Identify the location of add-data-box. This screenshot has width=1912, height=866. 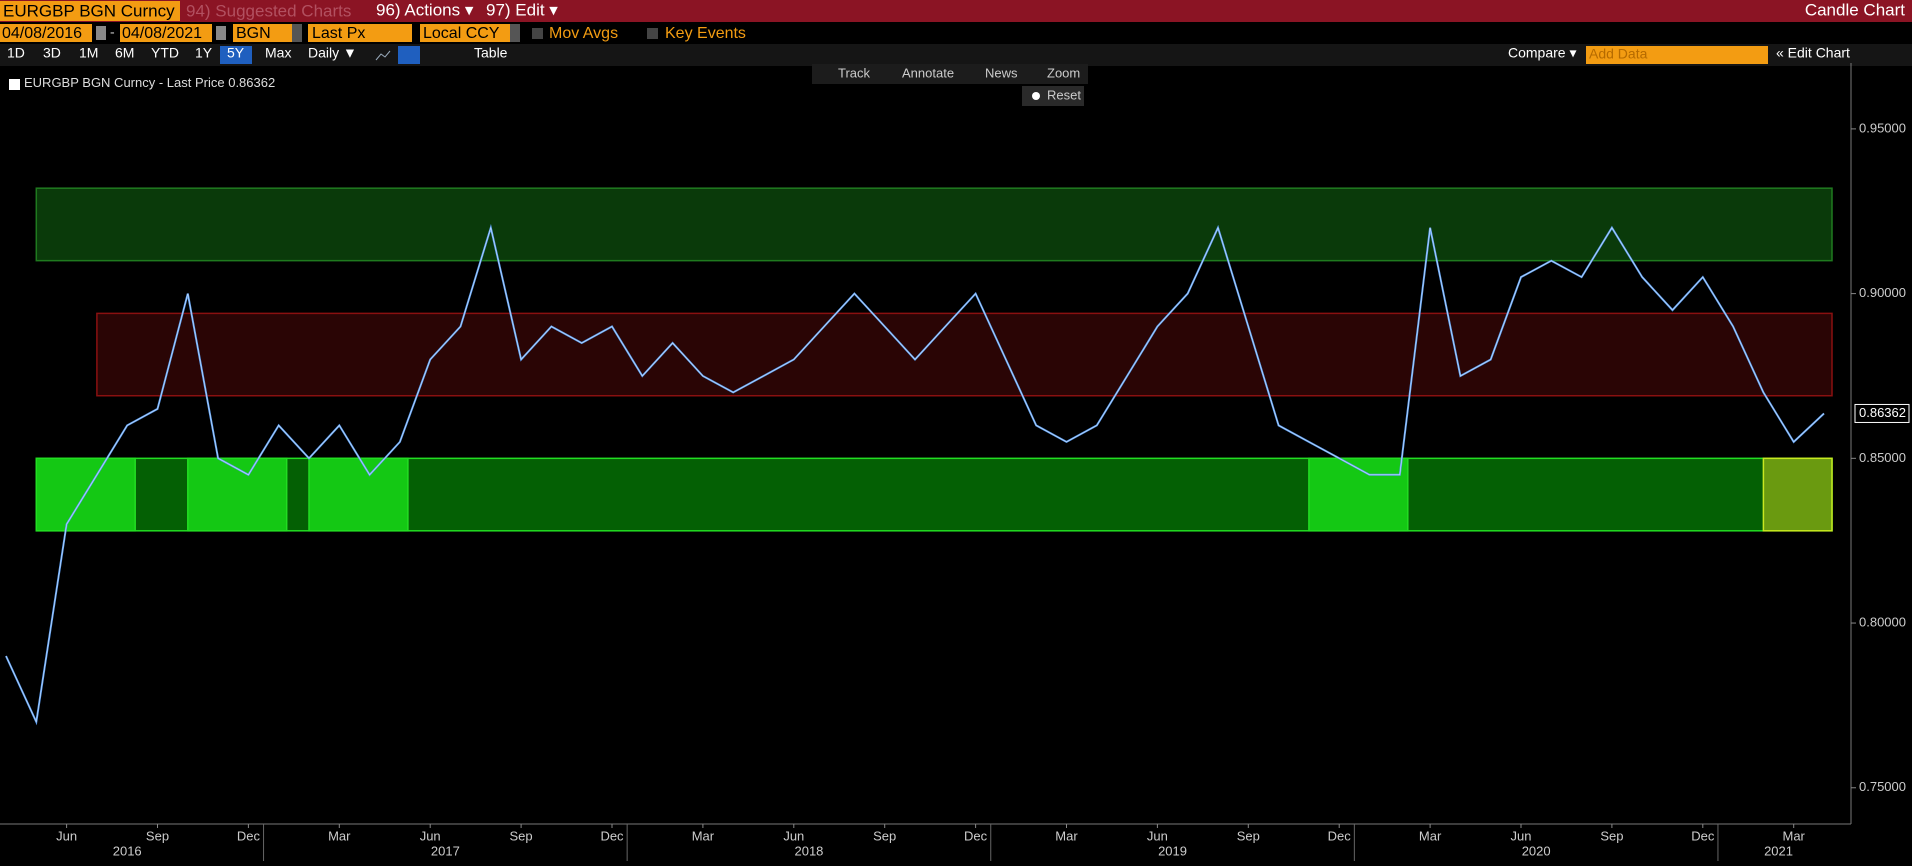
(1677, 55).